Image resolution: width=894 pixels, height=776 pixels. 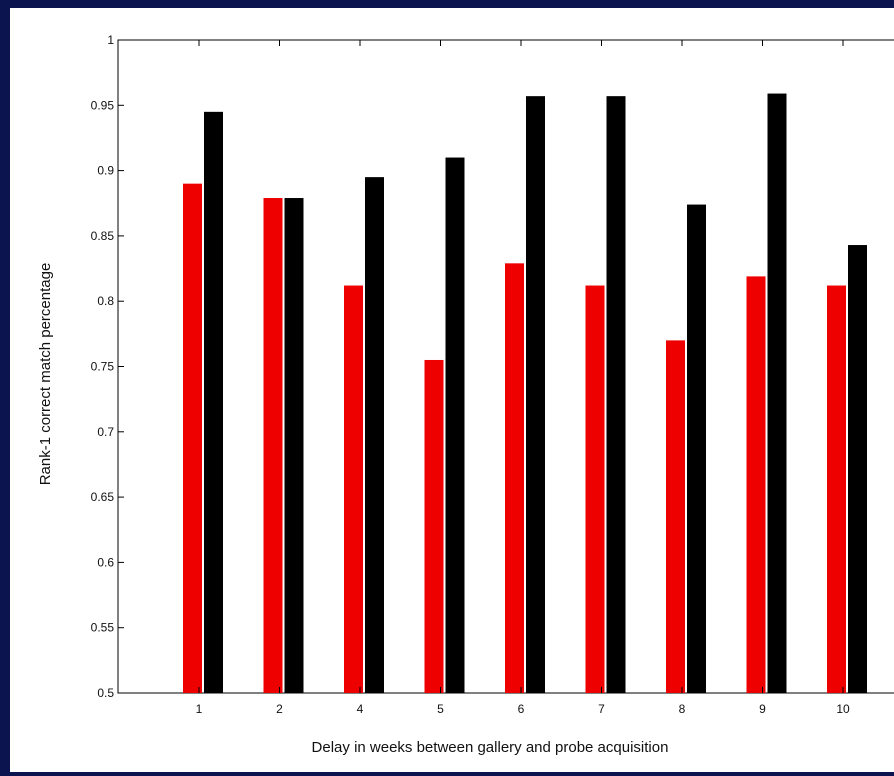 I want to click on y-tick-label: 0.55, so click(x=103, y=628).